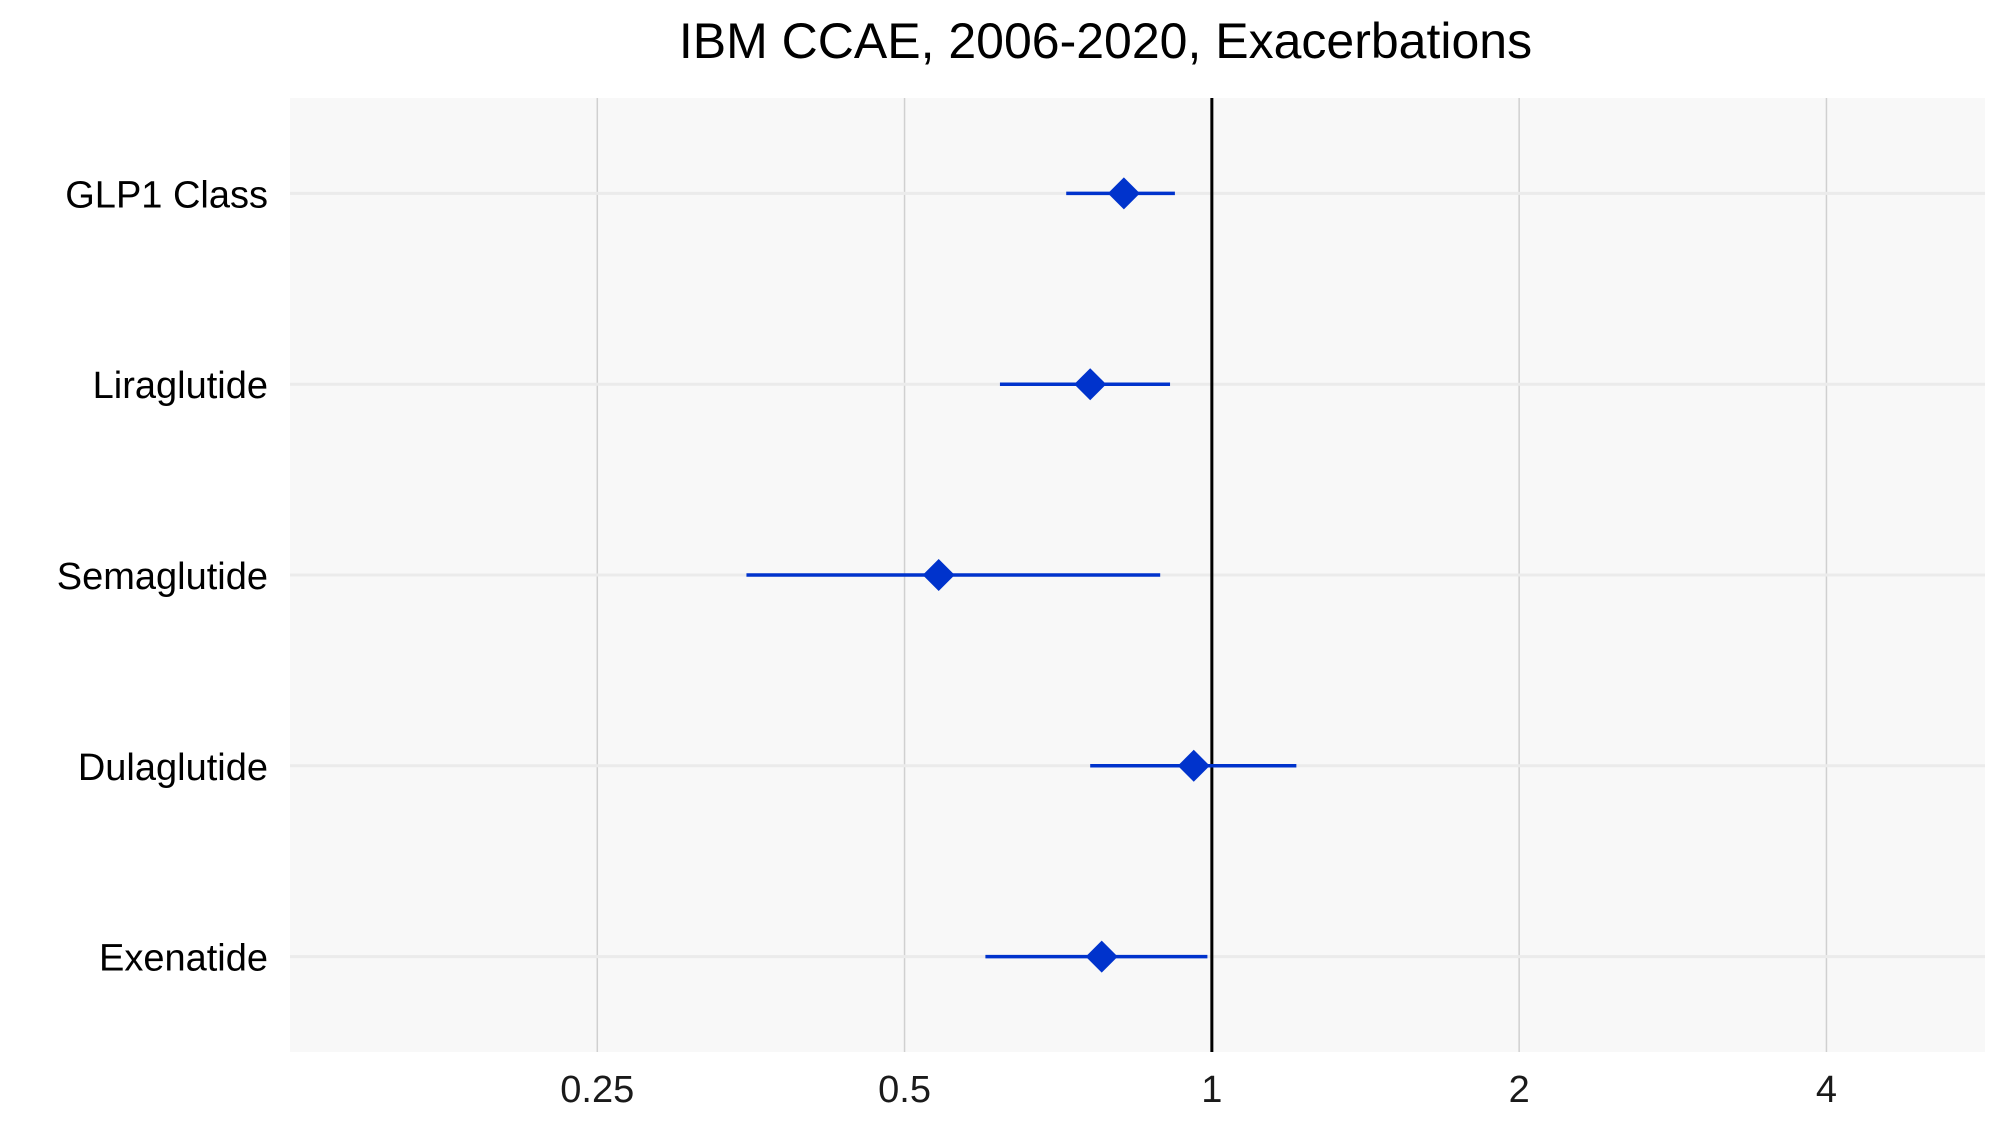 The width and height of the screenshot is (1995, 1128). Describe the element at coordinates (180, 386) in the screenshot. I see `y-category-label: Liraglutide` at that location.